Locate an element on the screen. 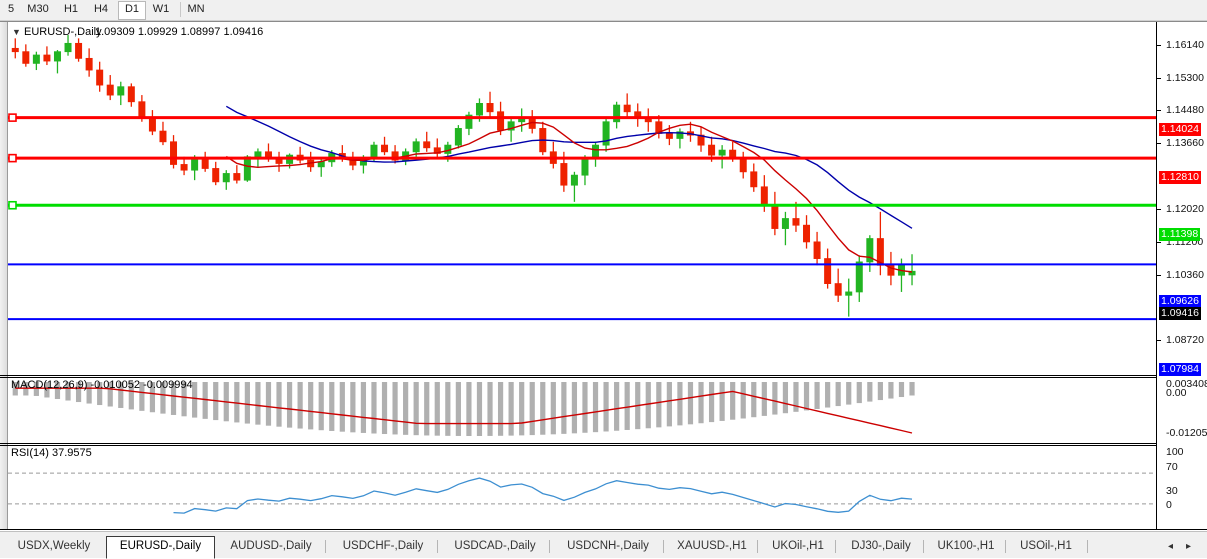 The width and height of the screenshot is (1207, 559). timeframe-button-mn: MN is located at coordinates (196, 9).